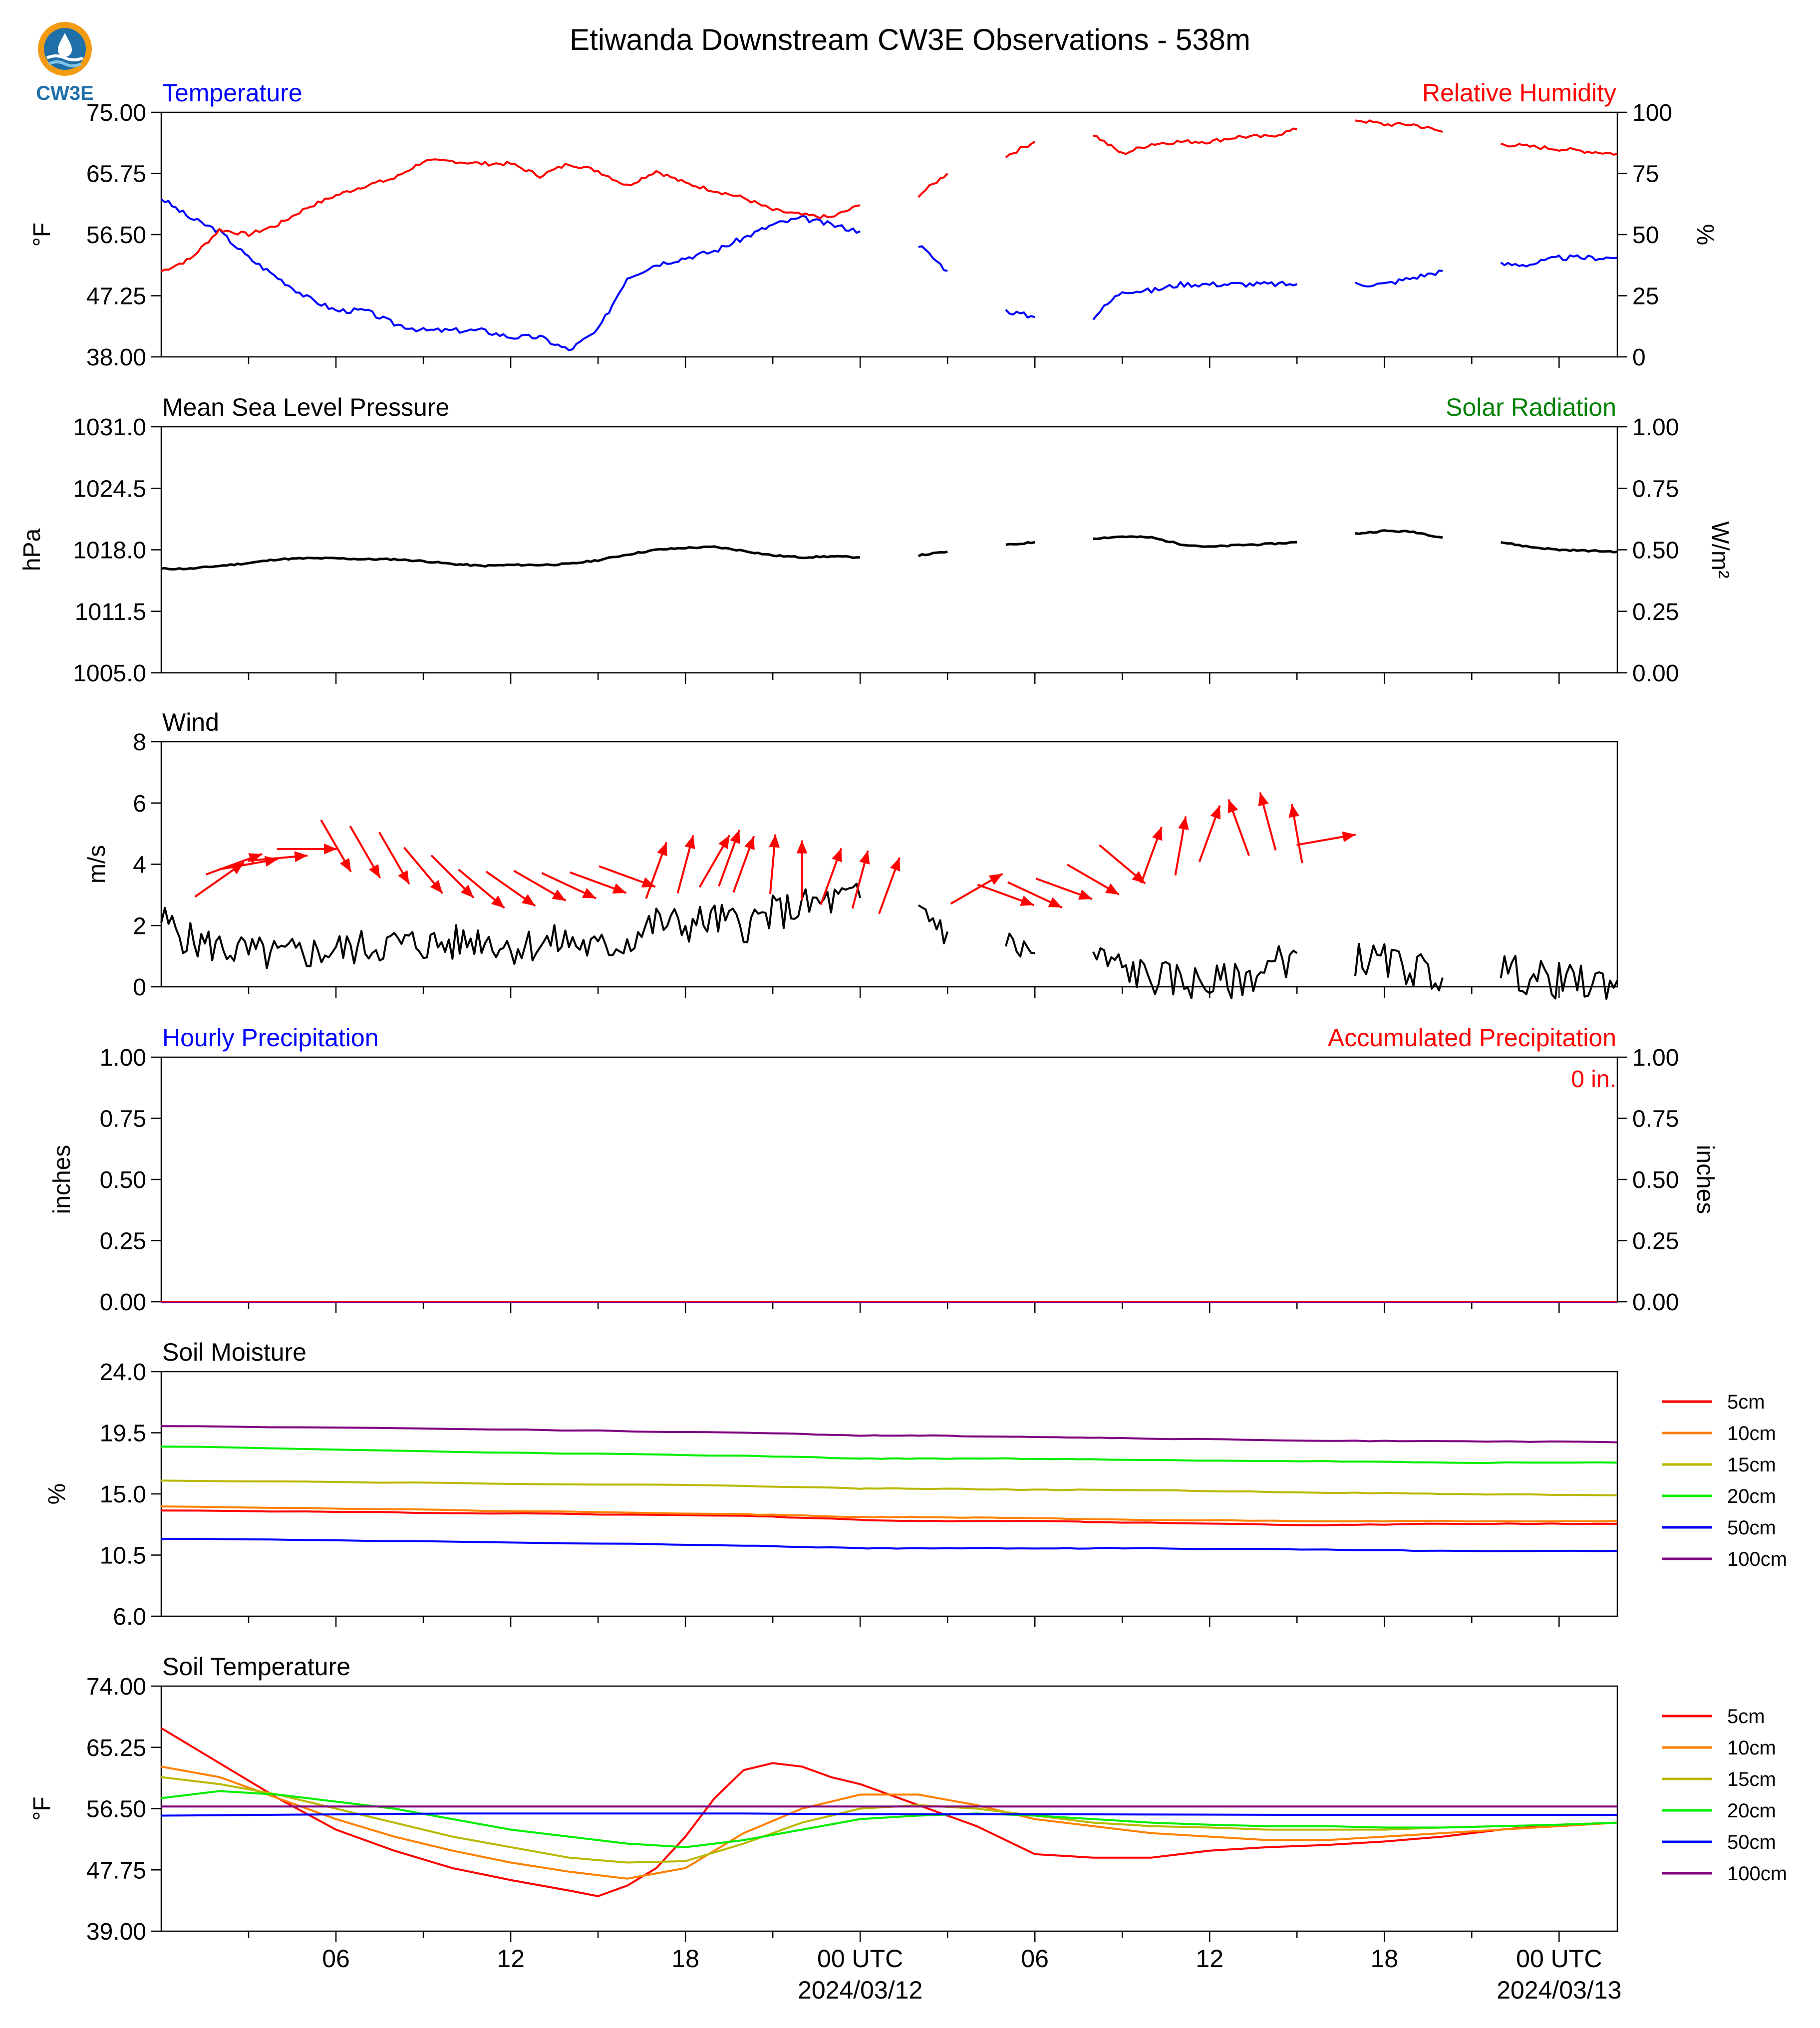 The image size is (1820, 2028). I want to click on x-tick-label: 06, so click(1035, 1959).